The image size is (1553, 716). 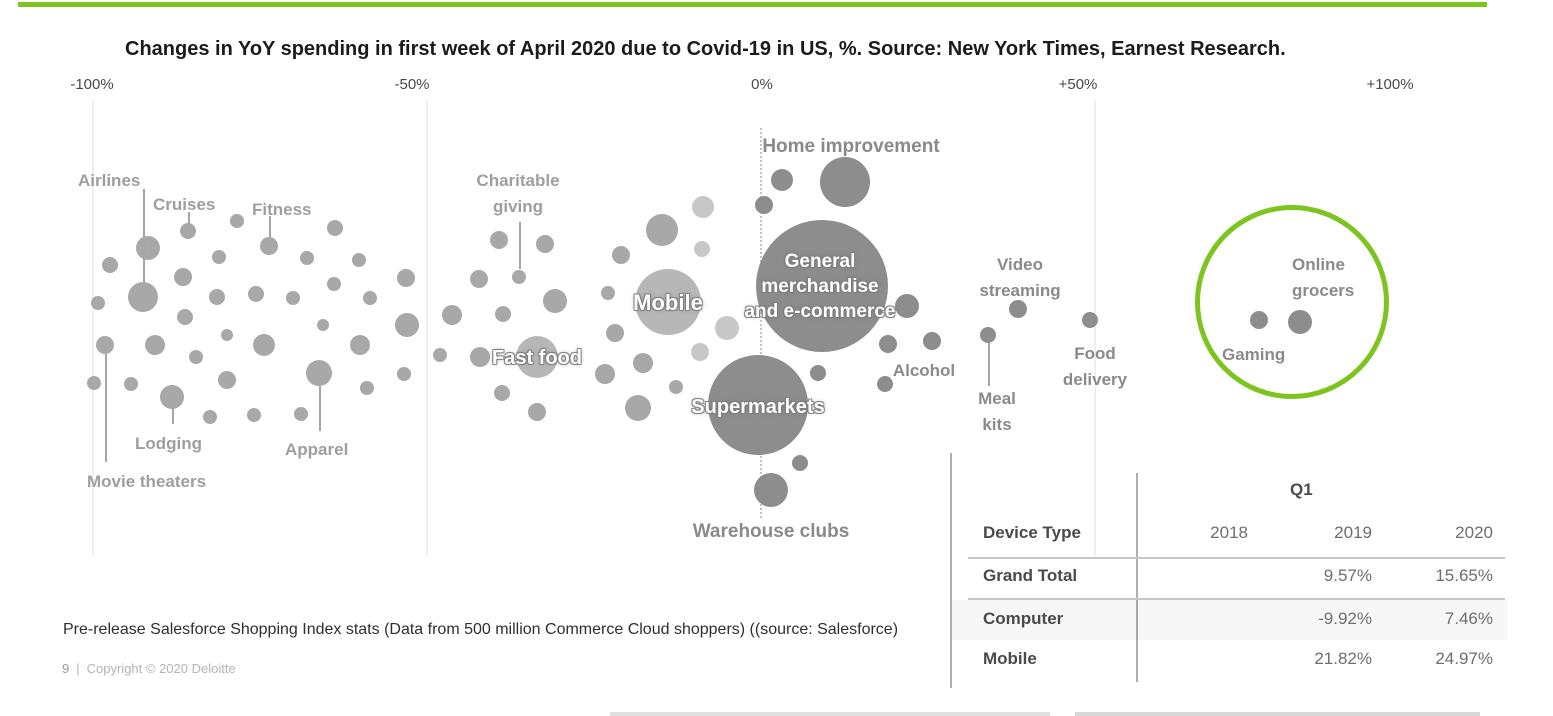 What do you see at coordinates (1468, 618) in the screenshot?
I see `table-cell: 7.46%` at bounding box center [1468, 618].